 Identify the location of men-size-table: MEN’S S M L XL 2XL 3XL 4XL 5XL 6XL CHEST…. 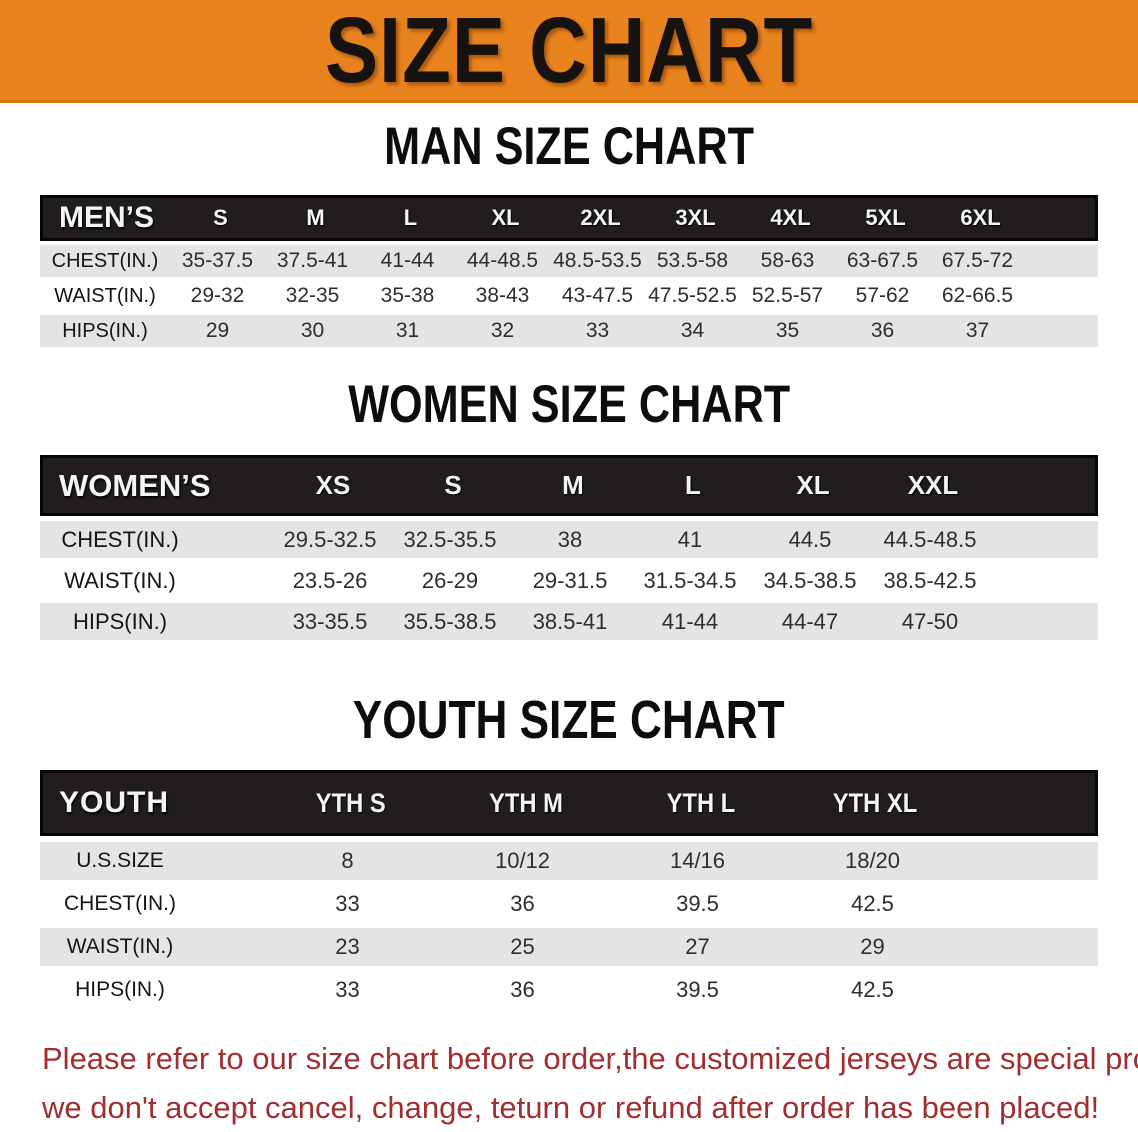
(569, 272).